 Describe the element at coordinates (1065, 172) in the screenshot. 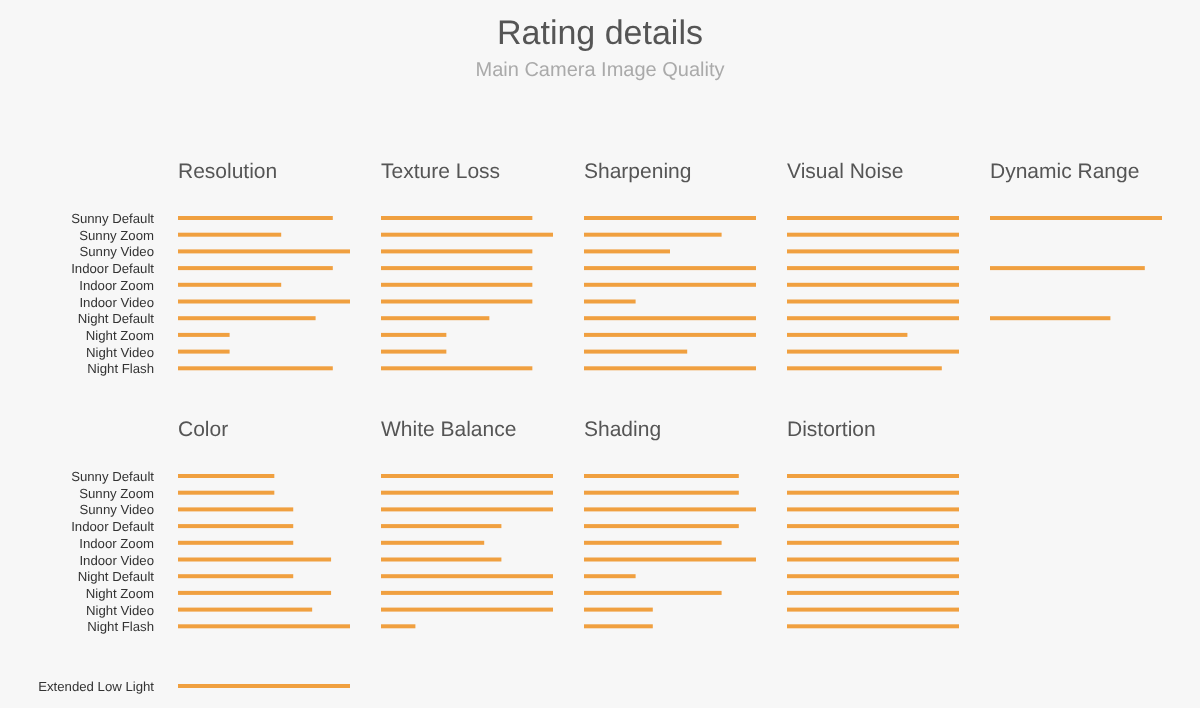

I see `chart-title: Dynamic Range` at that location.